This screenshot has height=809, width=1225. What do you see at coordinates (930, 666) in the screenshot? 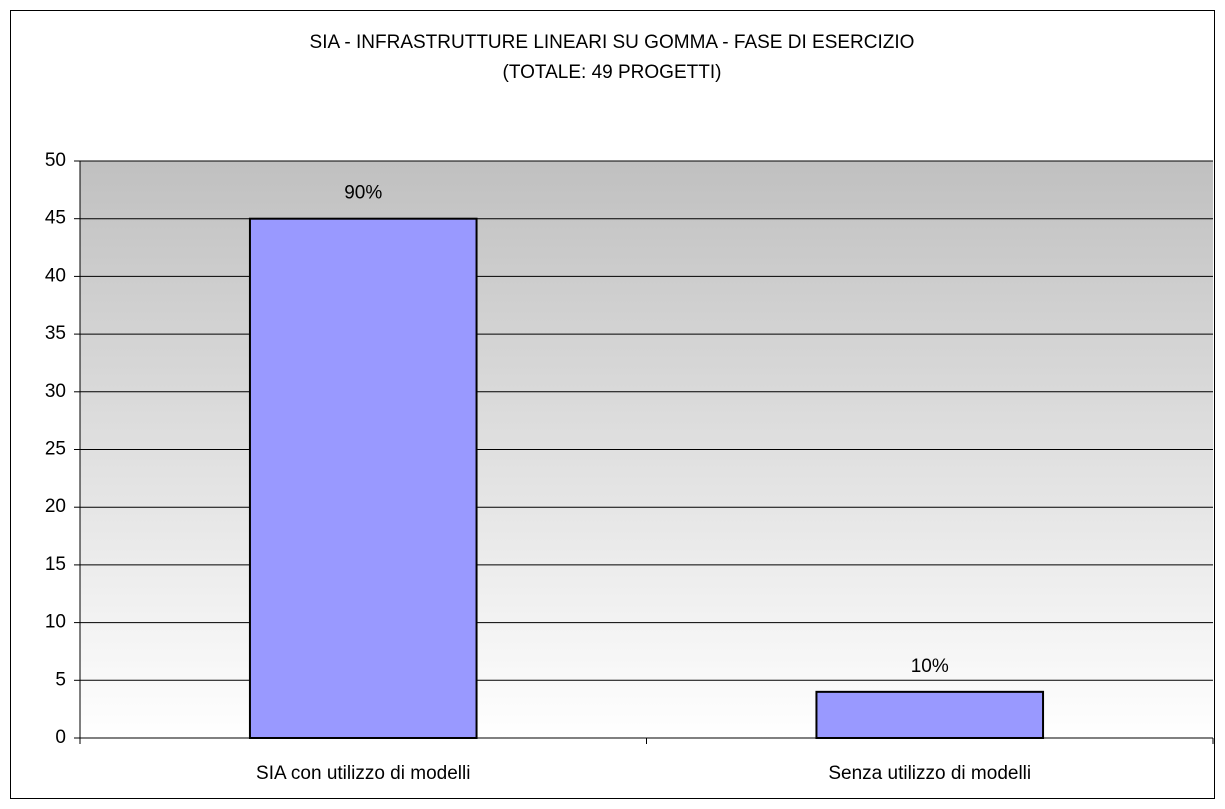
I see `annotation: 10%` at bounding box center [930, 666].